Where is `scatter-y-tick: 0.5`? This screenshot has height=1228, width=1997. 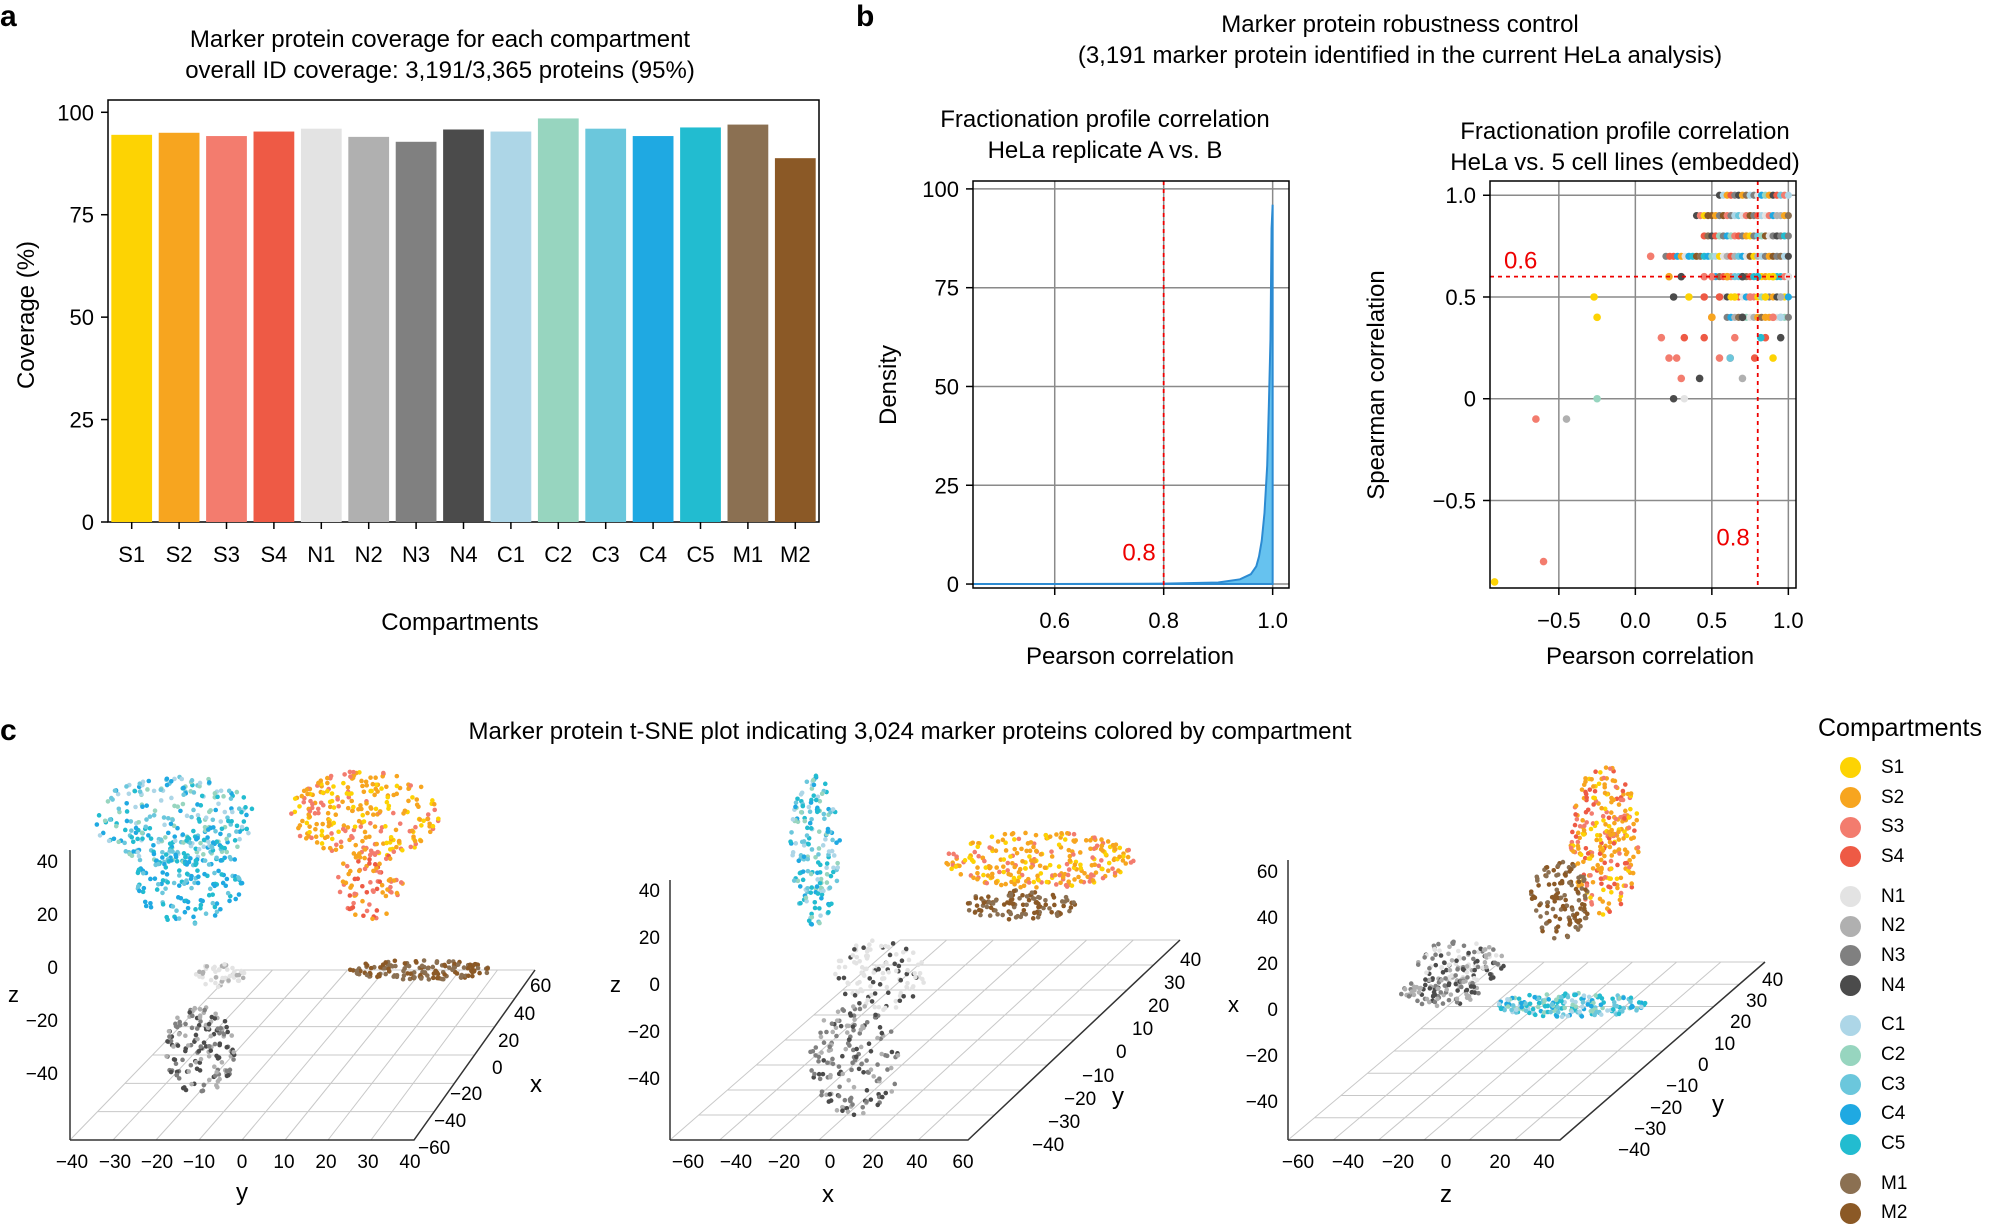 scatter-y-tick: 0.5 is located at coordinates (1460, 297).